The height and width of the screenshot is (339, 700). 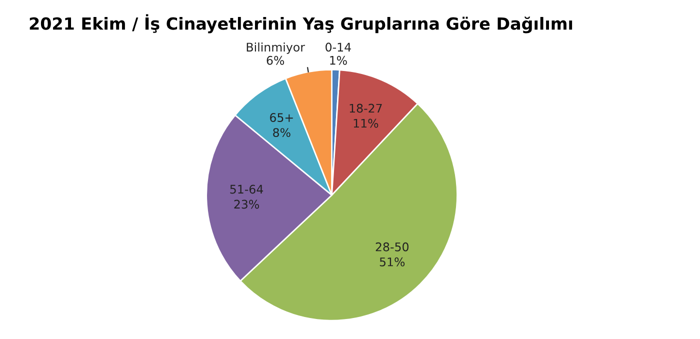 What do you see at coordinates (247, 189) in the screenshot?
I see `slice-label: 51-64` at bounding box center [247, 189].